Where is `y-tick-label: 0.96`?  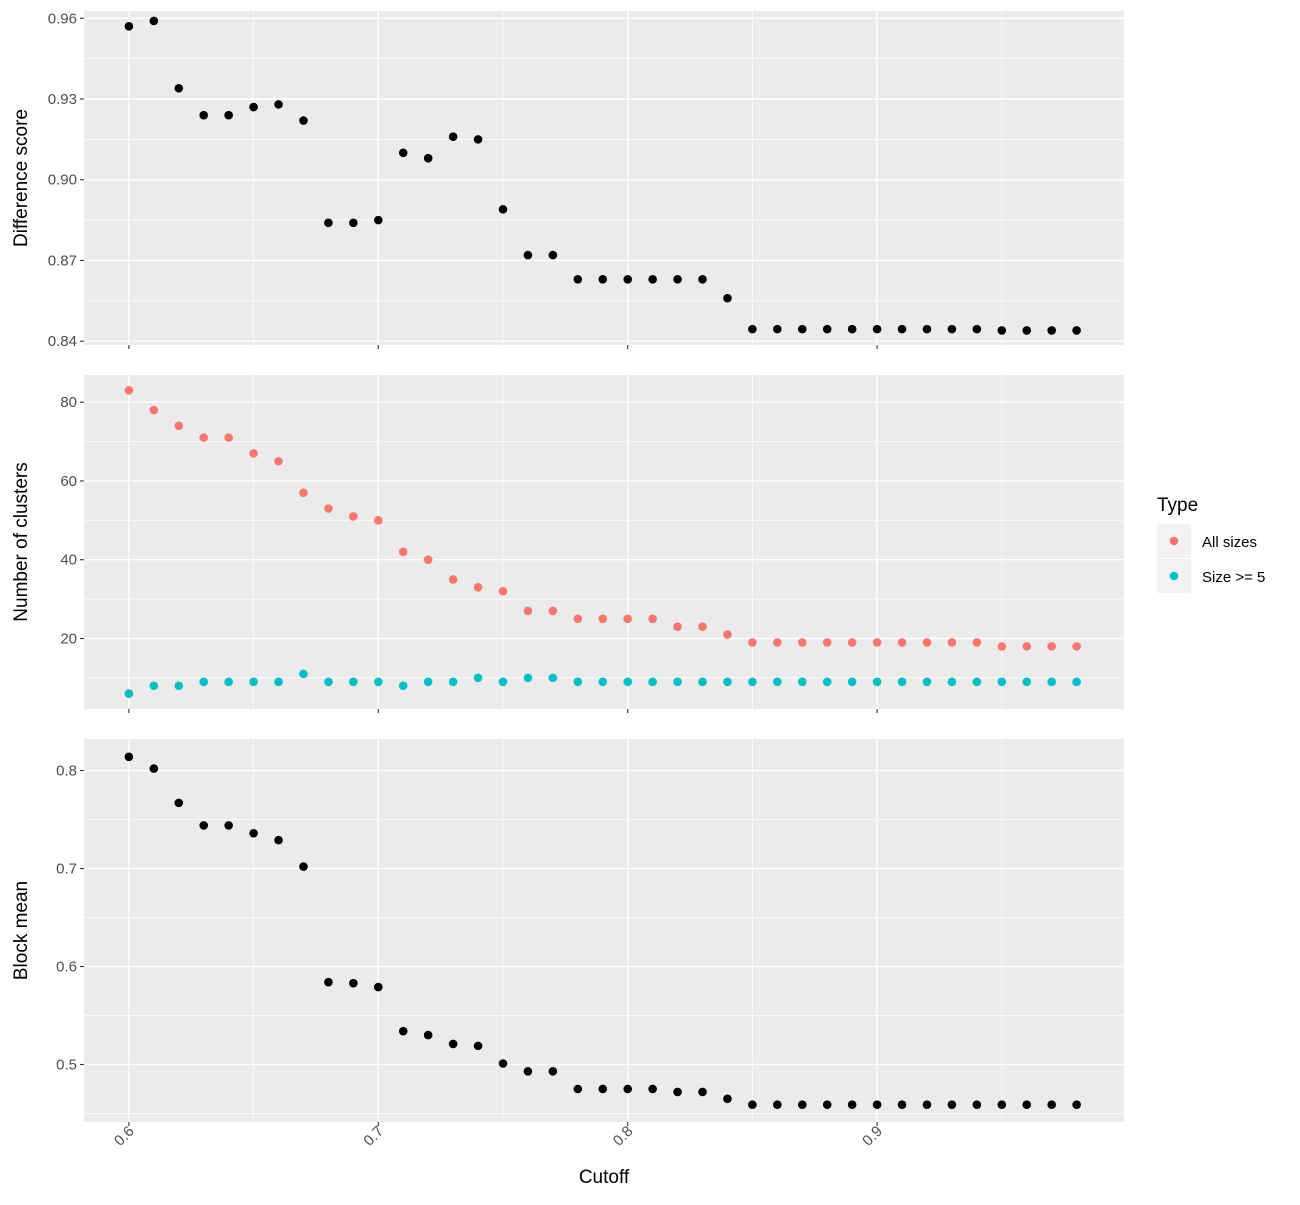 y-tick-label: 0.96 is located at coordinates (62, 18).